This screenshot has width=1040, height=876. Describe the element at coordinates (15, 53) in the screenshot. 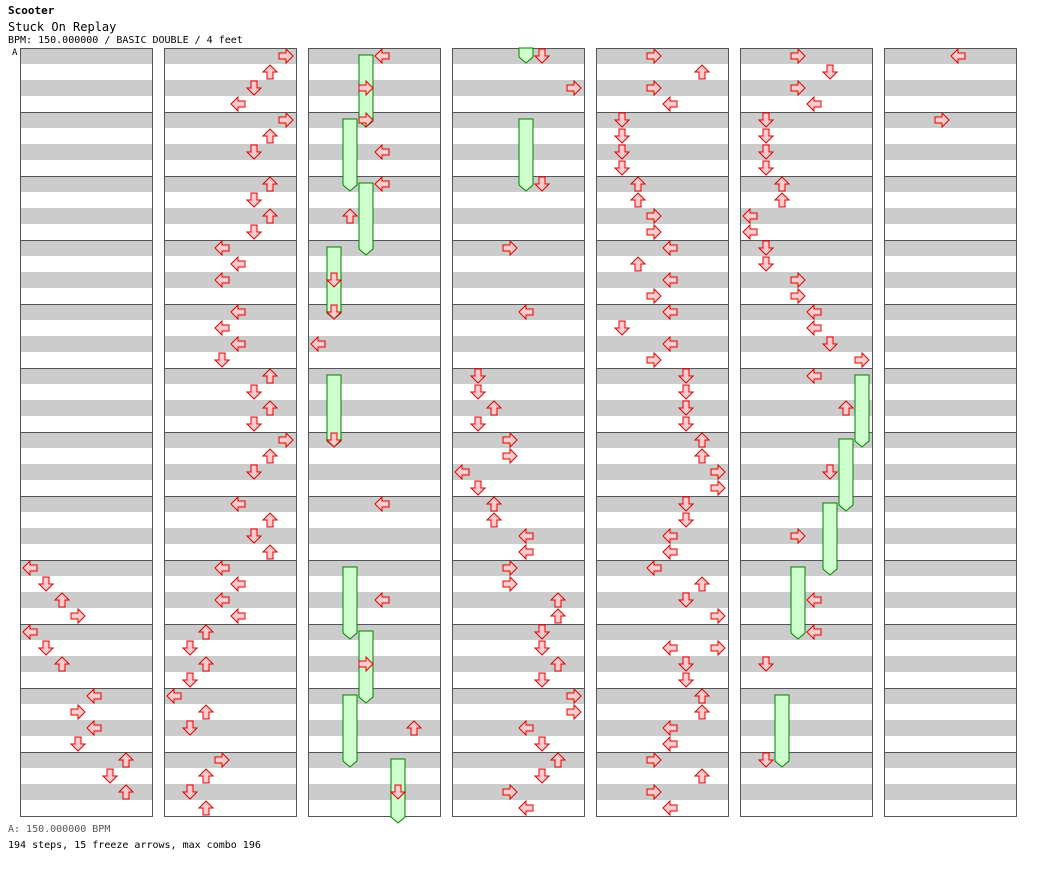

I see `bpm-marker-label: A` at that location.